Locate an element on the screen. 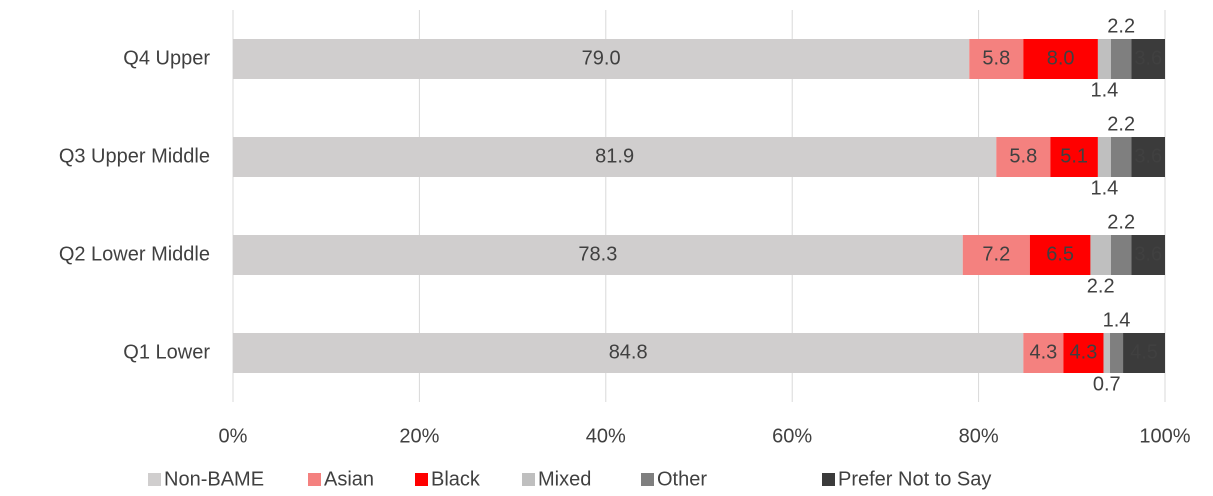  data-label: 6.5 is located at coordinates (1060, 254).